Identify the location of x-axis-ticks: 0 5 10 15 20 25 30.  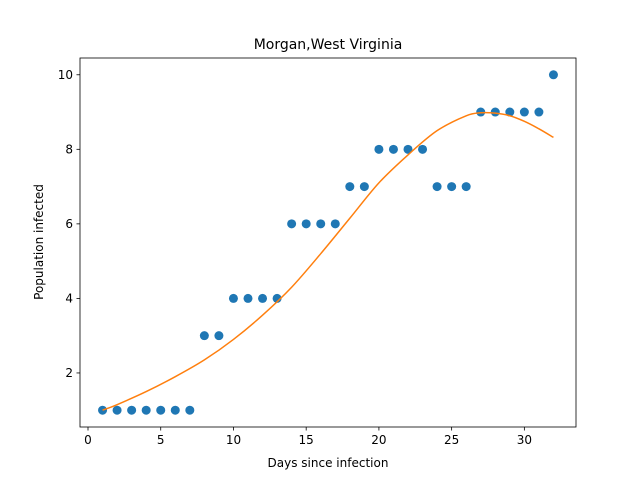
(308, 437).